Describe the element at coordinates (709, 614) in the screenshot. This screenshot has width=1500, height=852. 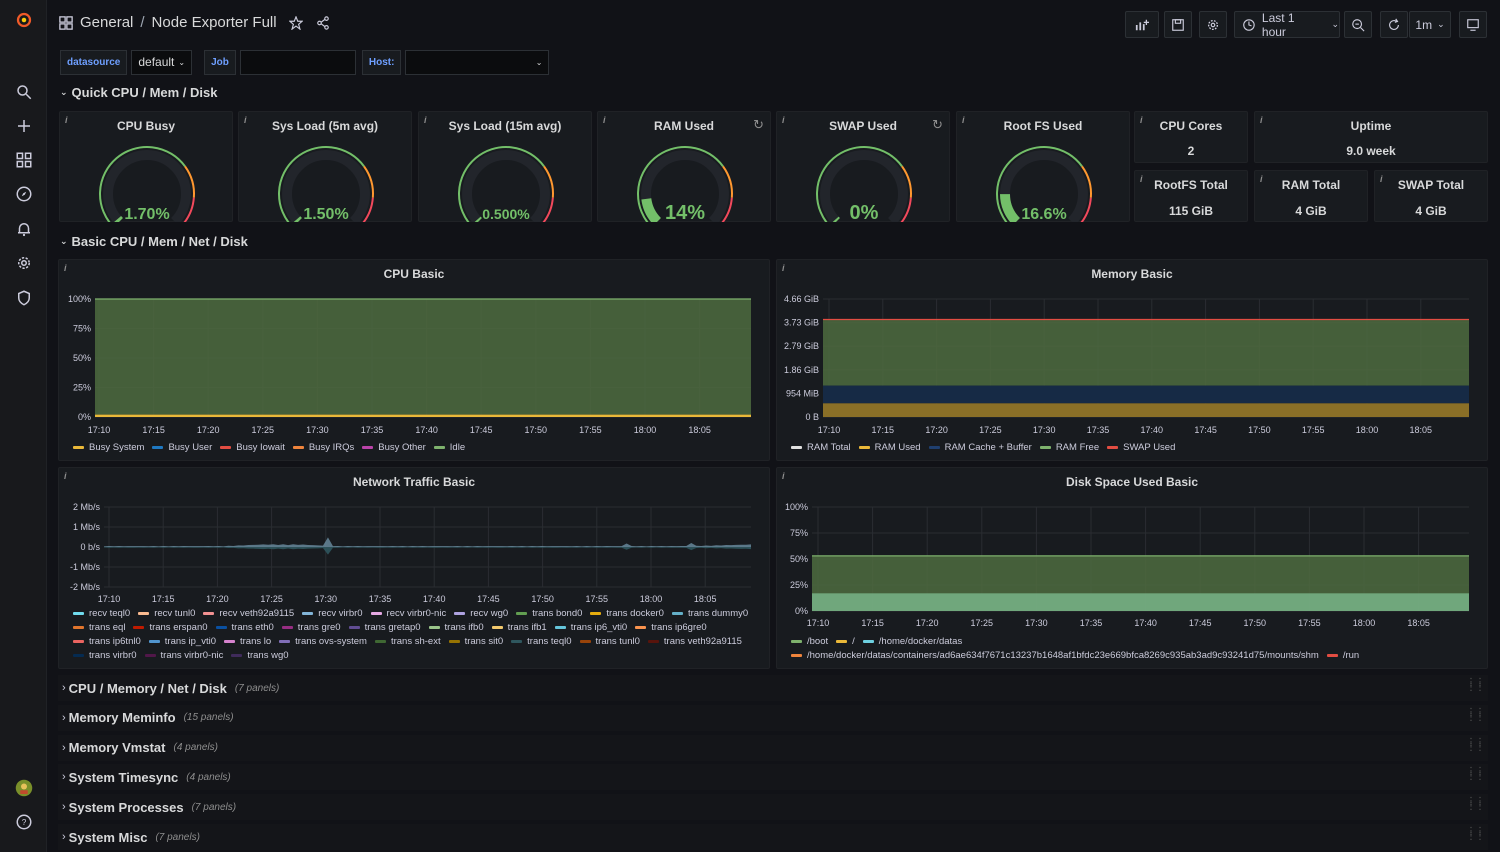
I see `legend-item: trans dummy0` at that location.